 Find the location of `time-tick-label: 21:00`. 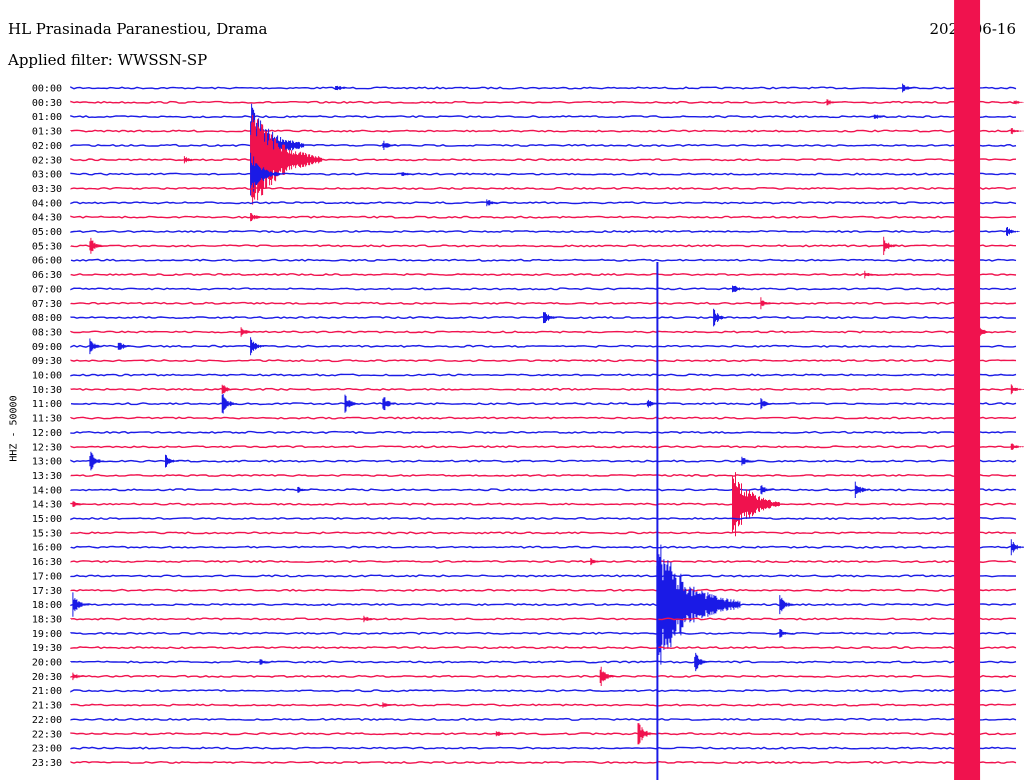

time-tick-label: 21:00 is located at coordinates (47, 691).